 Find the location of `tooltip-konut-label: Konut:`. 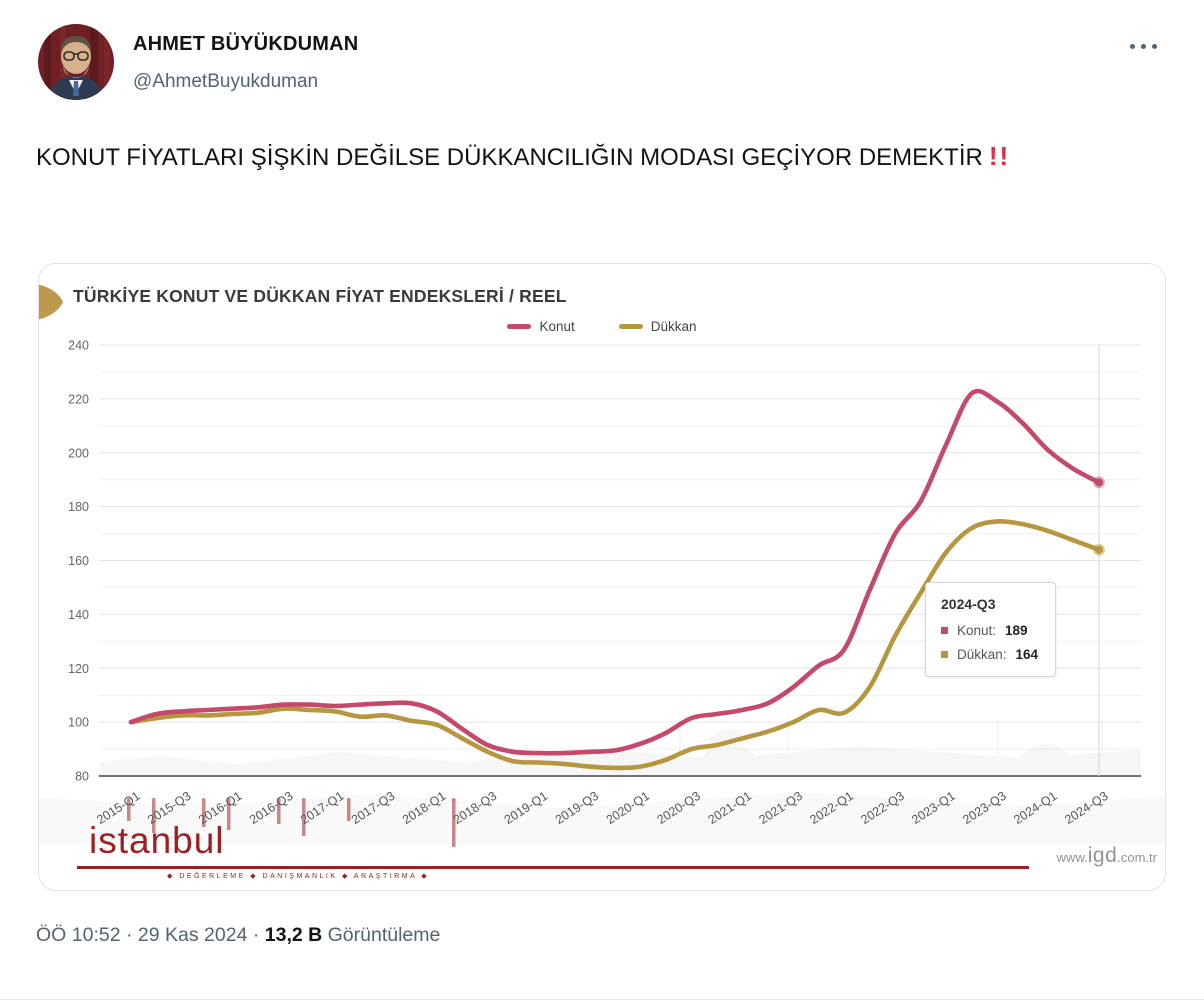

tooltip-konut-label: Konut: is located at coordinates (977, 630).